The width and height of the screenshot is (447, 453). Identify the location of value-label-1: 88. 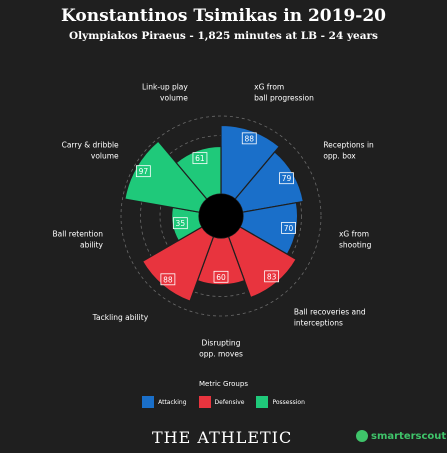
(249, 138).